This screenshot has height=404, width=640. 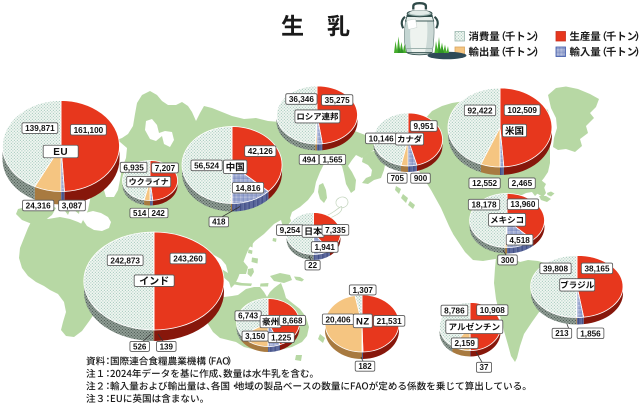 I want to click on svg-text: 2,159, so click(x=464, y=343).